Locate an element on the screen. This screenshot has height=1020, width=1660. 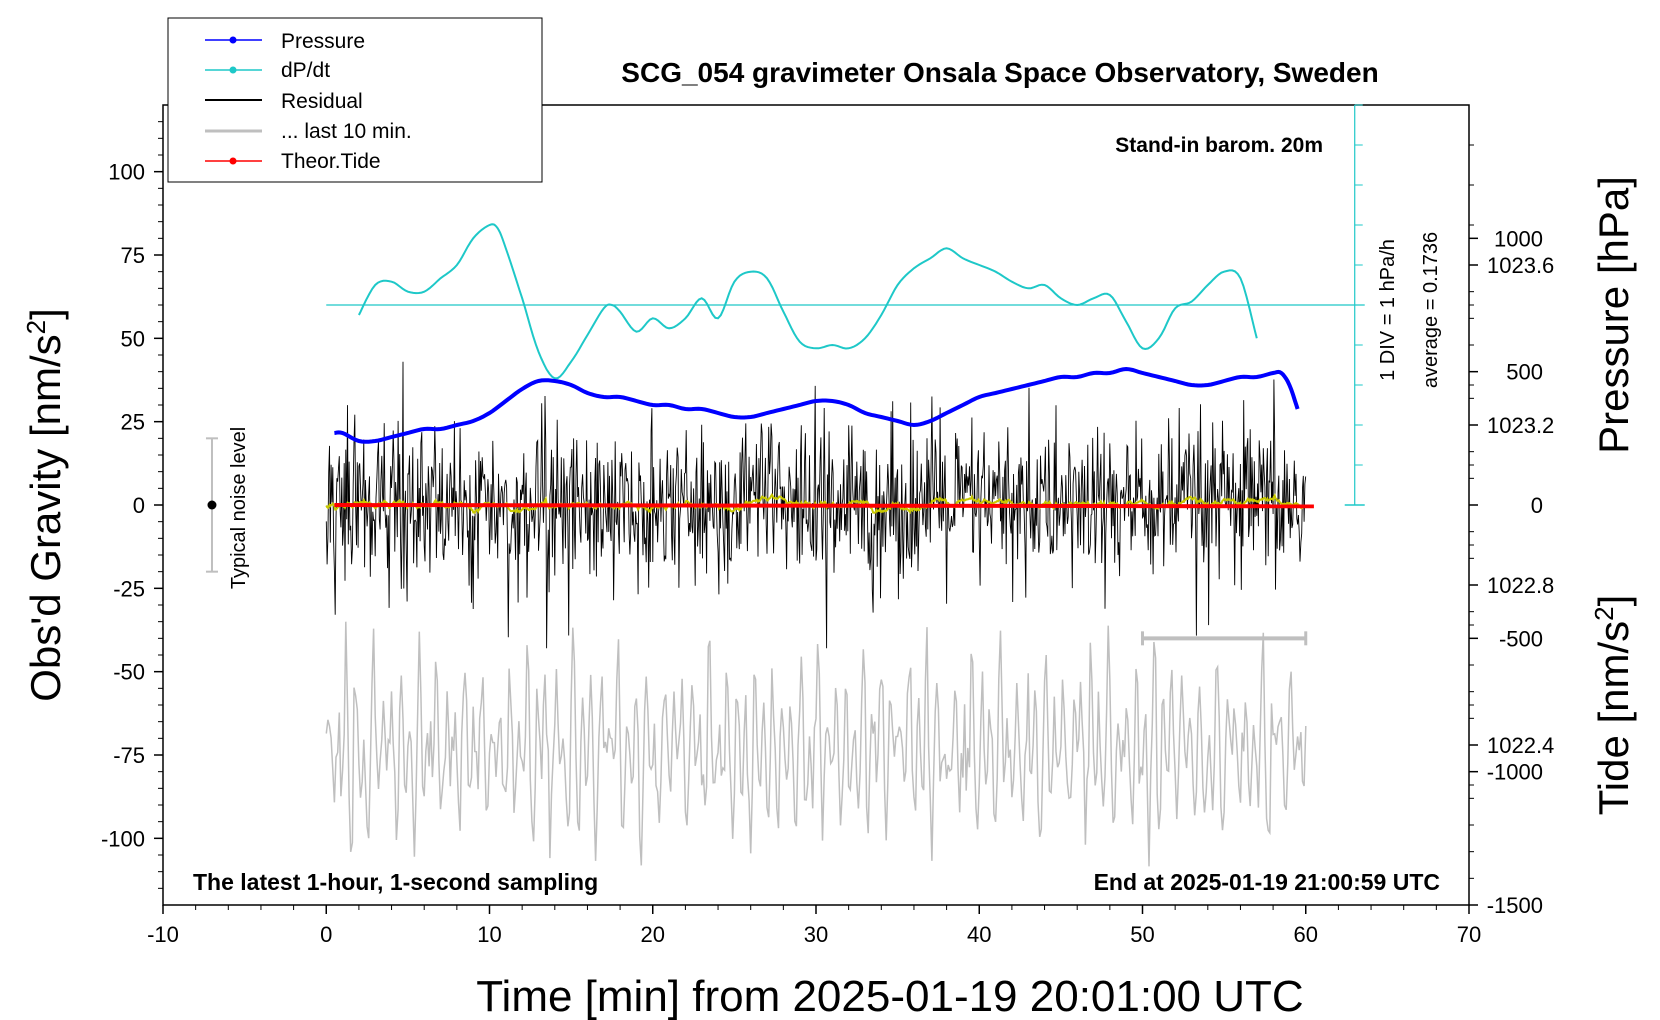
x-tick-label: 30 is located at coordinates (816, 934).